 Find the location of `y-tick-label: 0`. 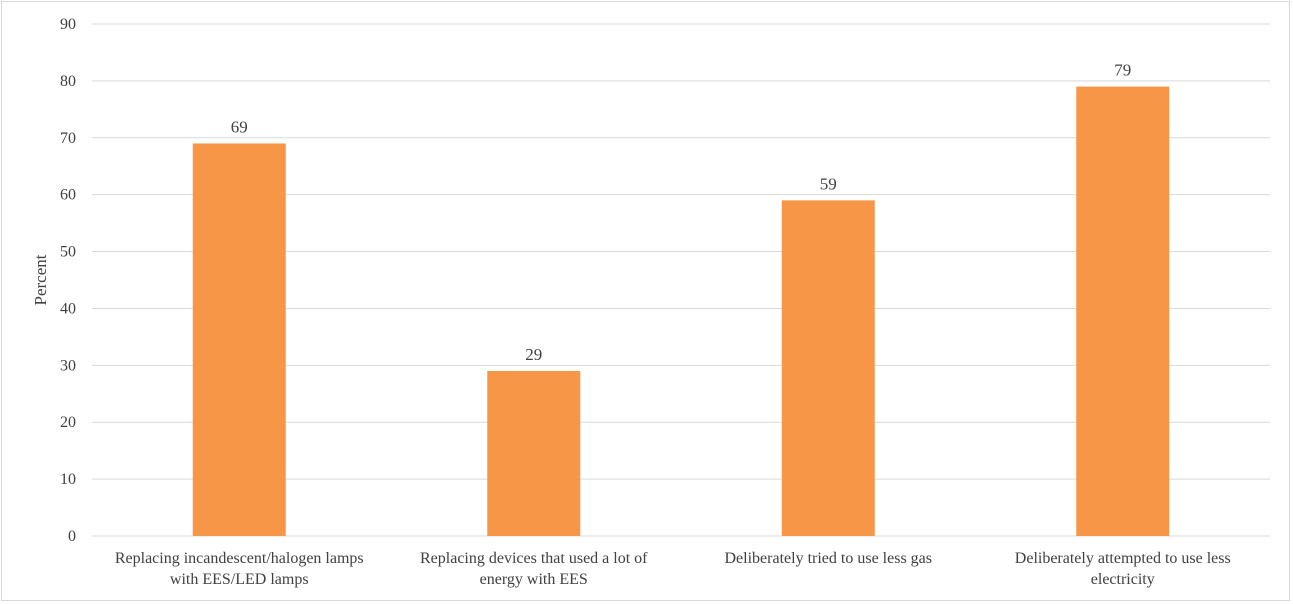

y-tick-label: 0 is located at coordinates (72, 536).